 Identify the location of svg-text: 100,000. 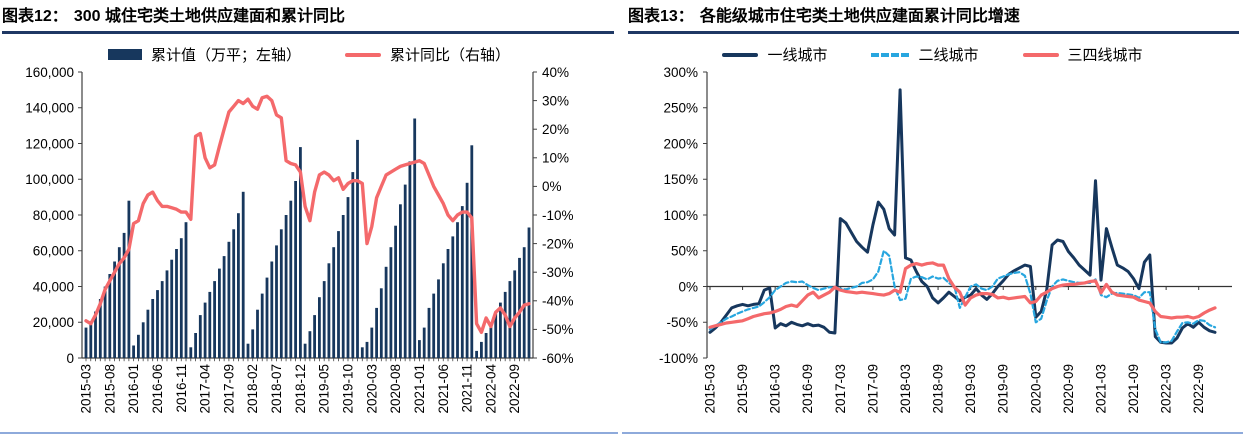
(49, 179).